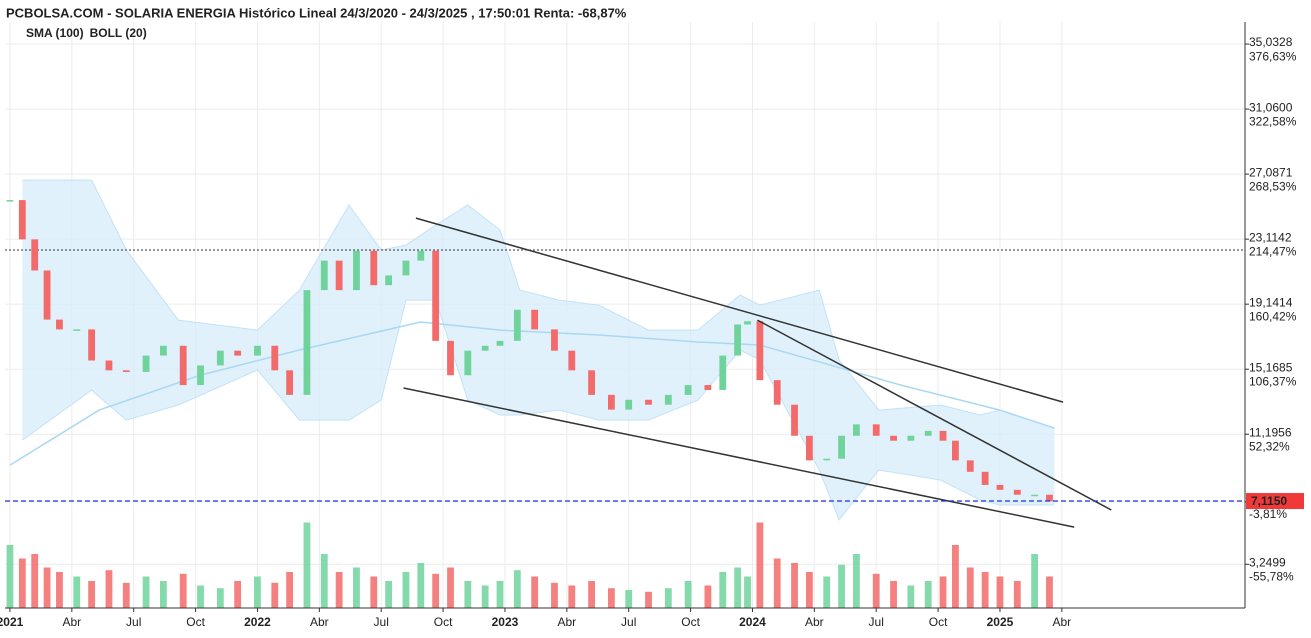 This screenshot has width=1311, height=638. What do you see at coordinates (1271, 302) in the screenshot?
I see `y-tick-label: 19,1414` at bounding box center [1271, 302].